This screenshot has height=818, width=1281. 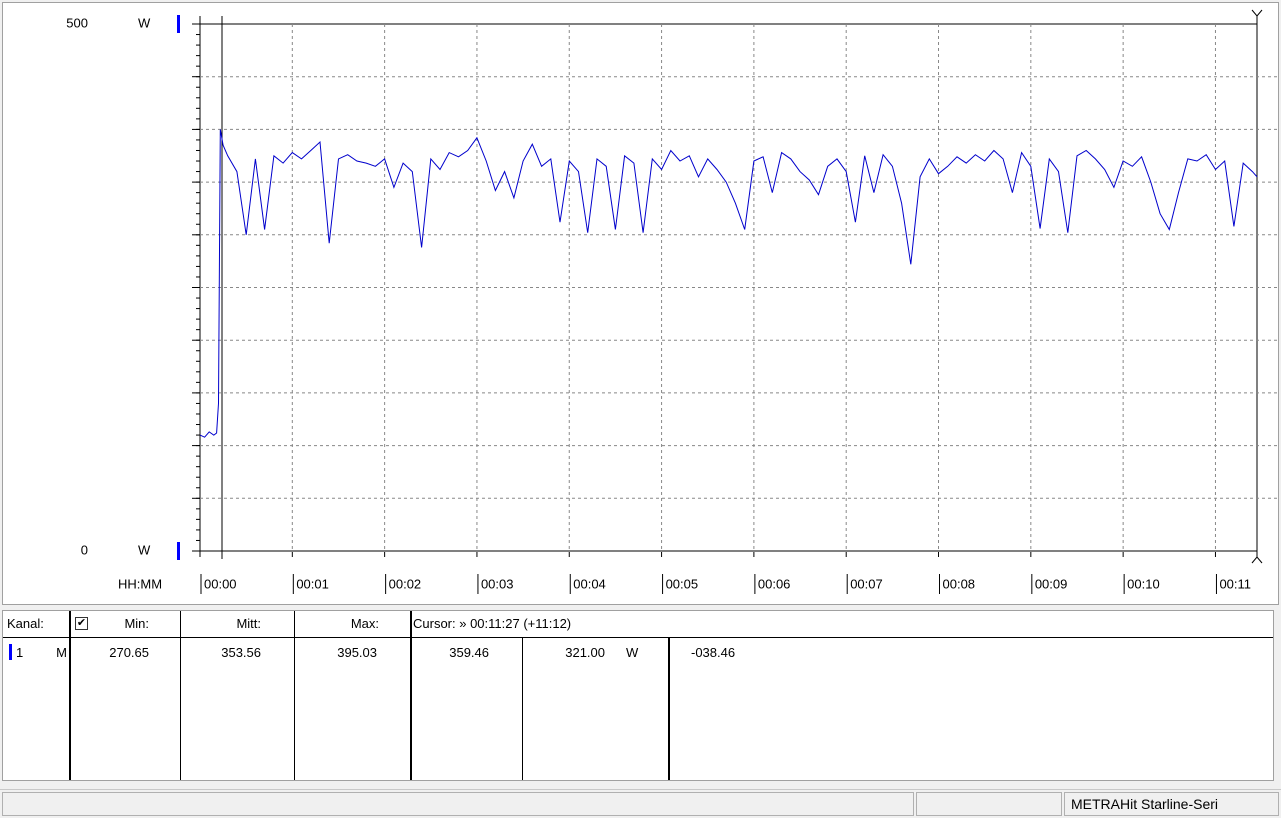 I want to click on header-rule, so click(x=638, y=637).